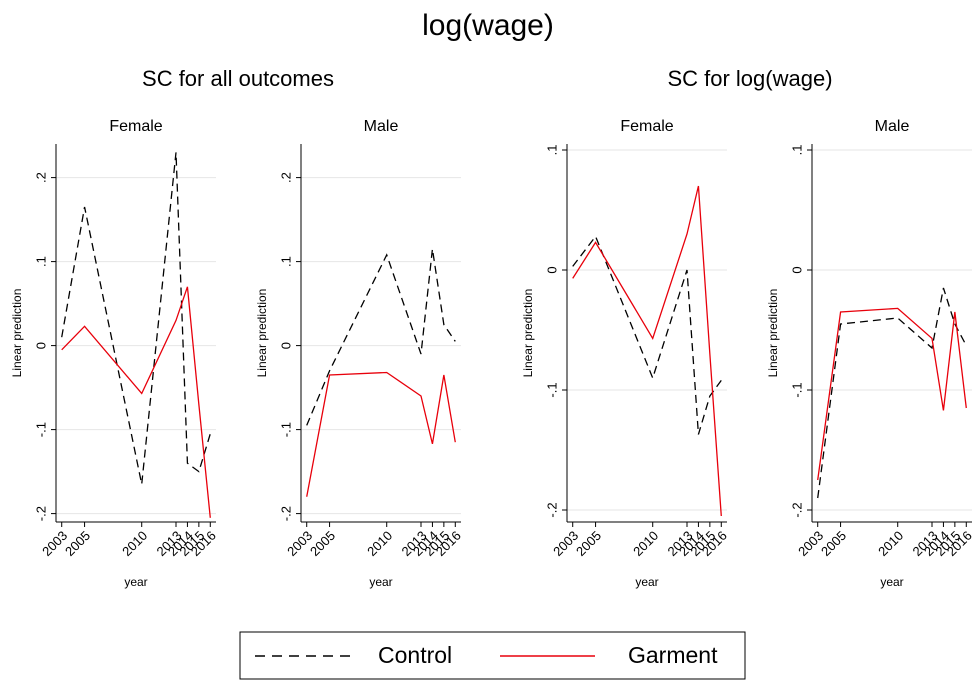 Image resolution: width=976 pixels, height=681 pixels. What do you see at coordinates (238, 78) in the screenshot?
I see `group-title: SC for all outcomes` at bounding box center [238, 78].